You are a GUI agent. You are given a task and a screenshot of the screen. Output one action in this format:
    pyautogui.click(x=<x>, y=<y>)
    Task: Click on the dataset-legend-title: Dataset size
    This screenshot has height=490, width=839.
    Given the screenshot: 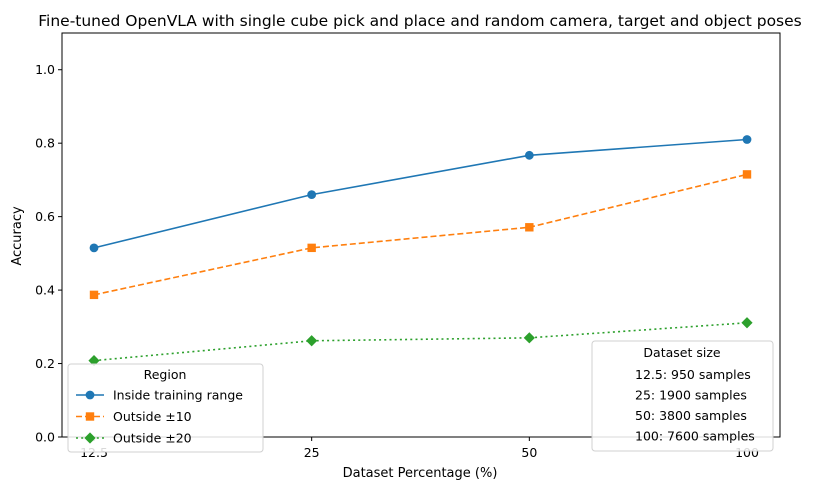 What is the action you would take?
    pyautogui.click(x=681, y=352)
    